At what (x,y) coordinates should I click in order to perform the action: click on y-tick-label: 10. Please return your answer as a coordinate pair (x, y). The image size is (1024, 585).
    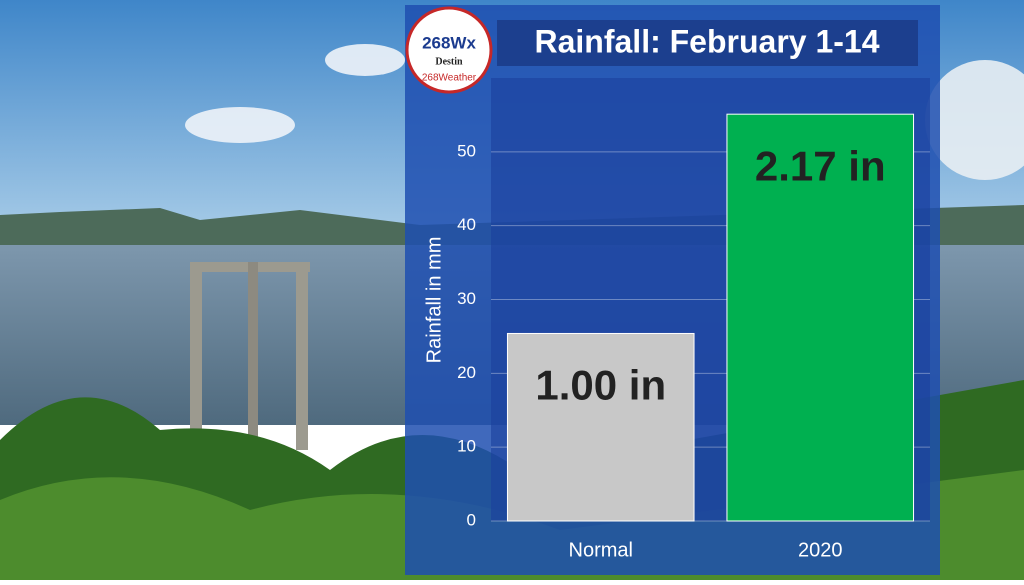
    Looking at the image, I should click on (466, 446).